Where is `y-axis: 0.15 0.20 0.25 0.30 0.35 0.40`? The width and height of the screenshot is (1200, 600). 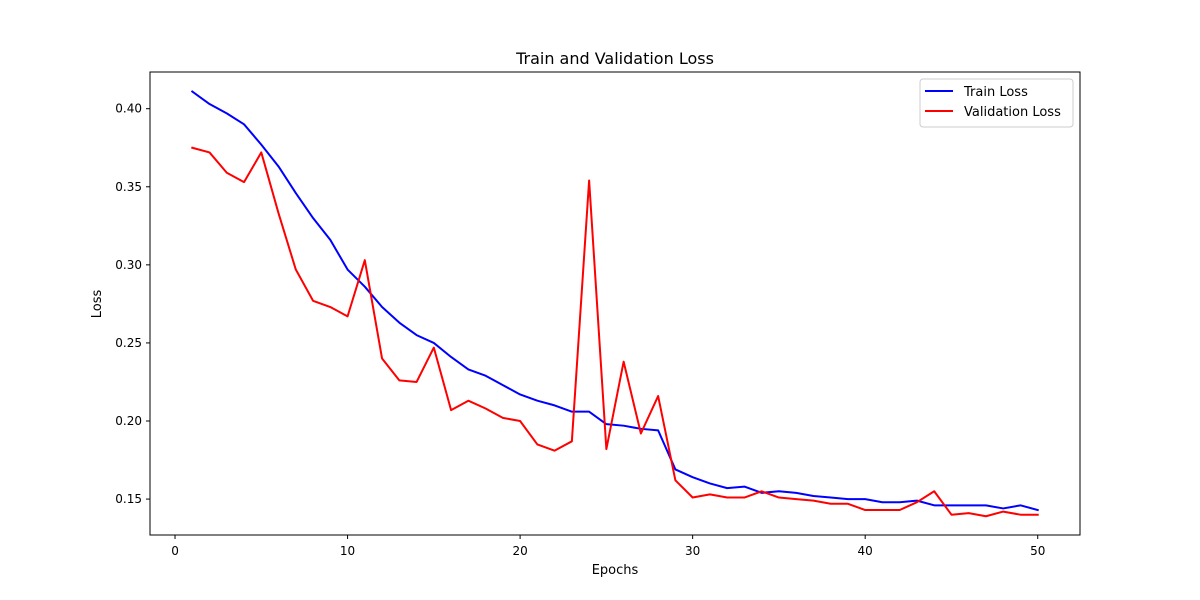 y-axis: 0.15 0.20 0.25 0.30 0.35 0.40 is located at coordinates (132, 304).